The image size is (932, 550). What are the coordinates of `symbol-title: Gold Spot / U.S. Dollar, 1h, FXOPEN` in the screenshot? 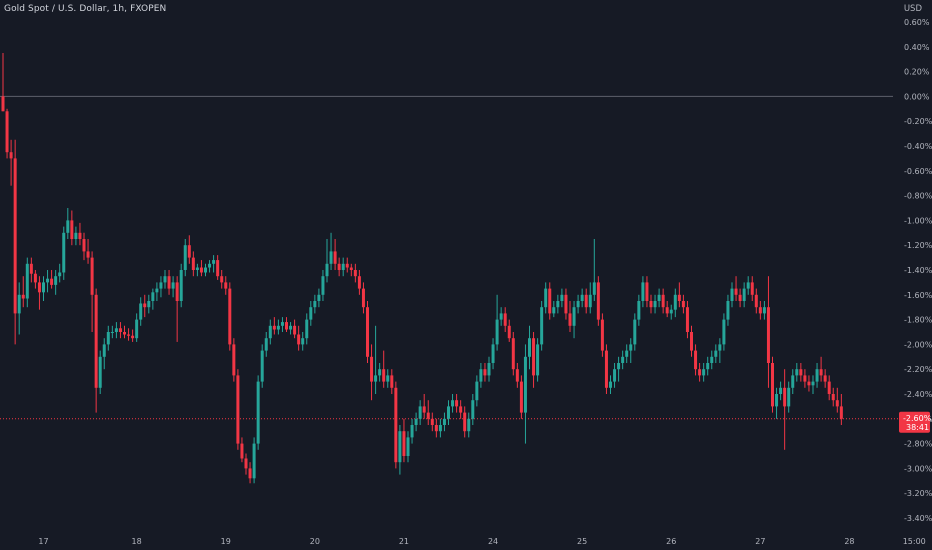 It's located at (85, 9).